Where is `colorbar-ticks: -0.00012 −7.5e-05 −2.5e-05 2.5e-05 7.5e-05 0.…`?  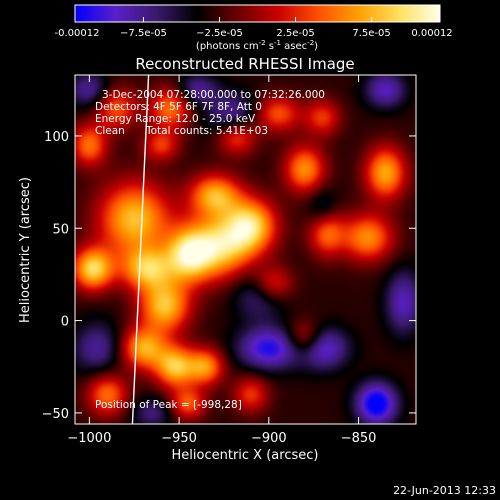
colorbar-ticks: -0.00012 −7.5e-05 −2.5e-05 2.5e-05 7.5e-05 0.… is located at coordinates (254, 28).